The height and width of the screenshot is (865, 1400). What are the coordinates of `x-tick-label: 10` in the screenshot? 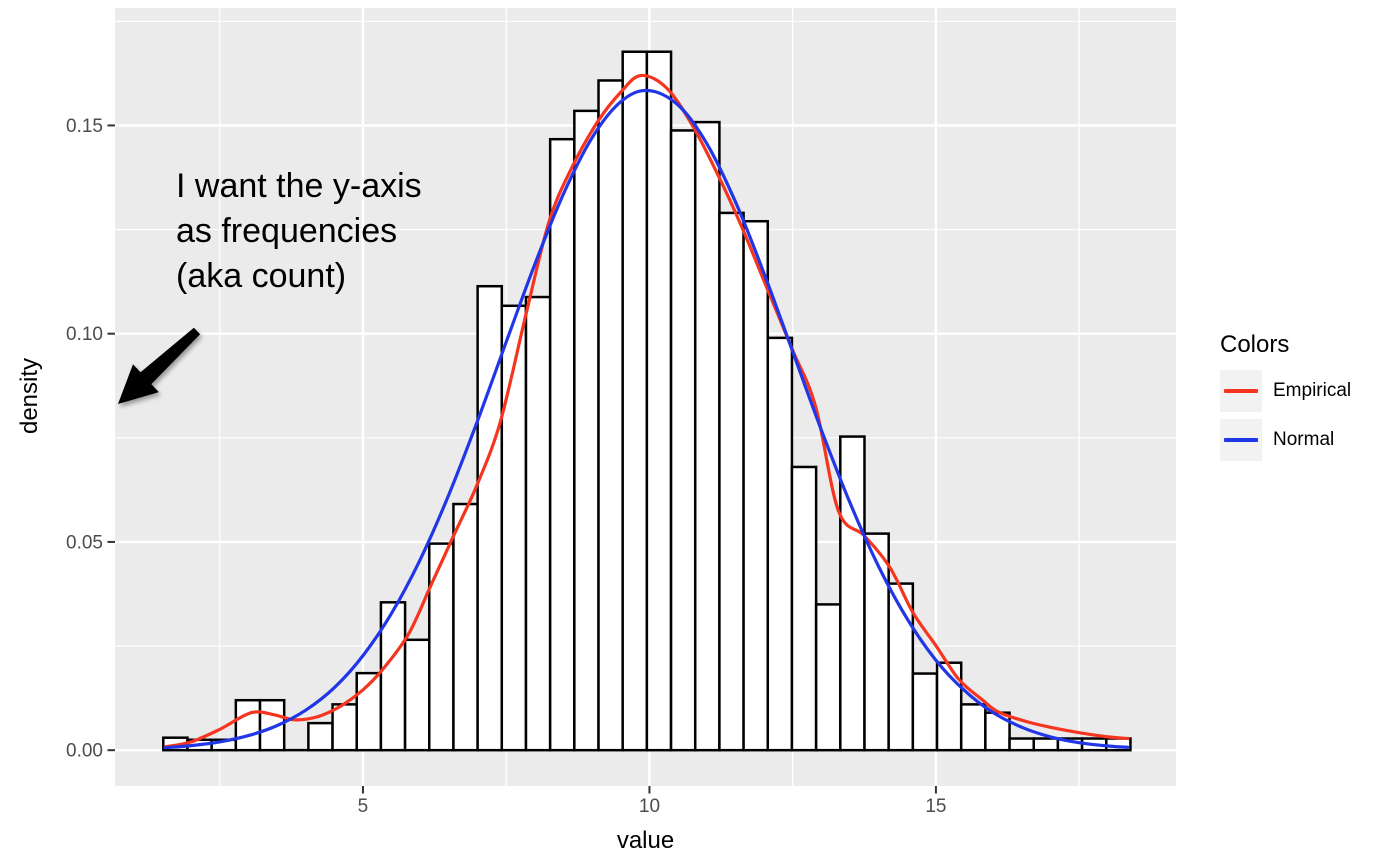 It's located at (649, 806).